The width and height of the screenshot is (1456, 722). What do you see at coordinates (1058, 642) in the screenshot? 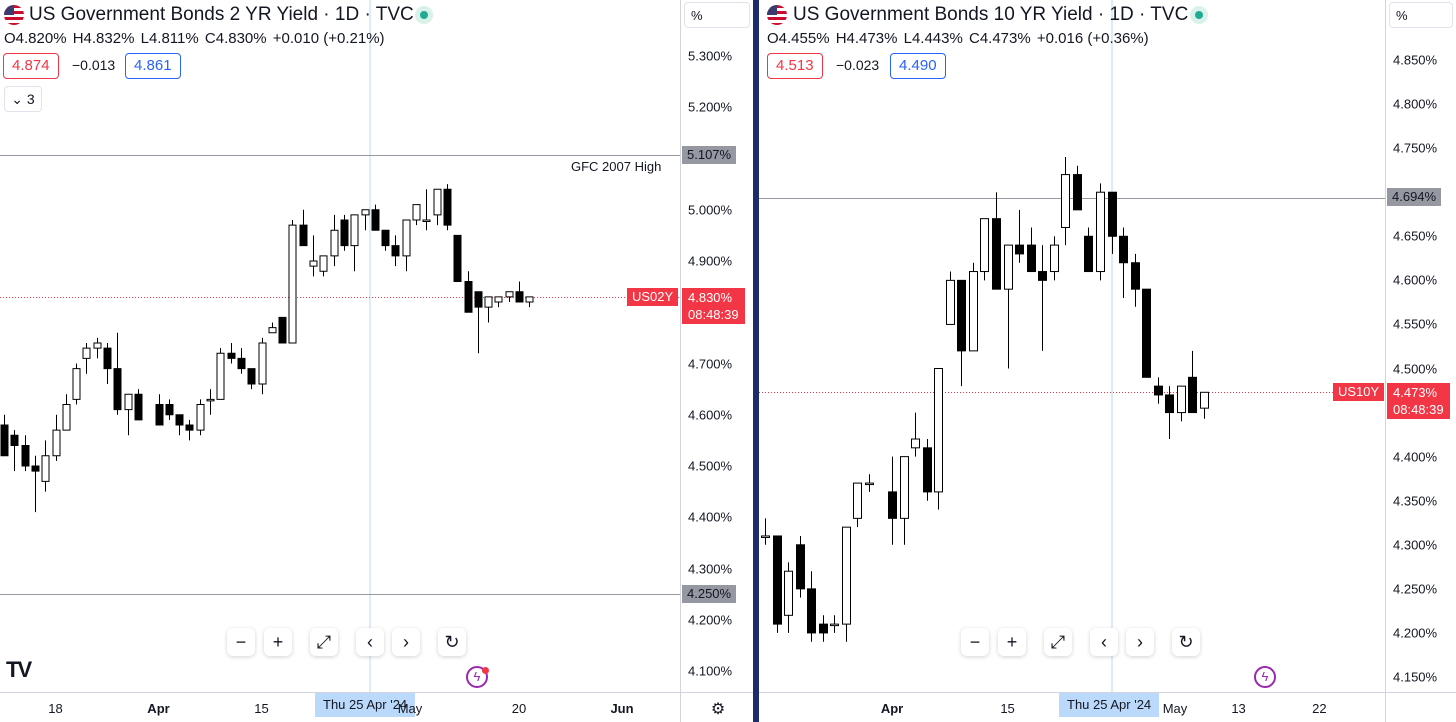
I see `fullscreen-button: ⤢` at bounding box center [1058, 642].